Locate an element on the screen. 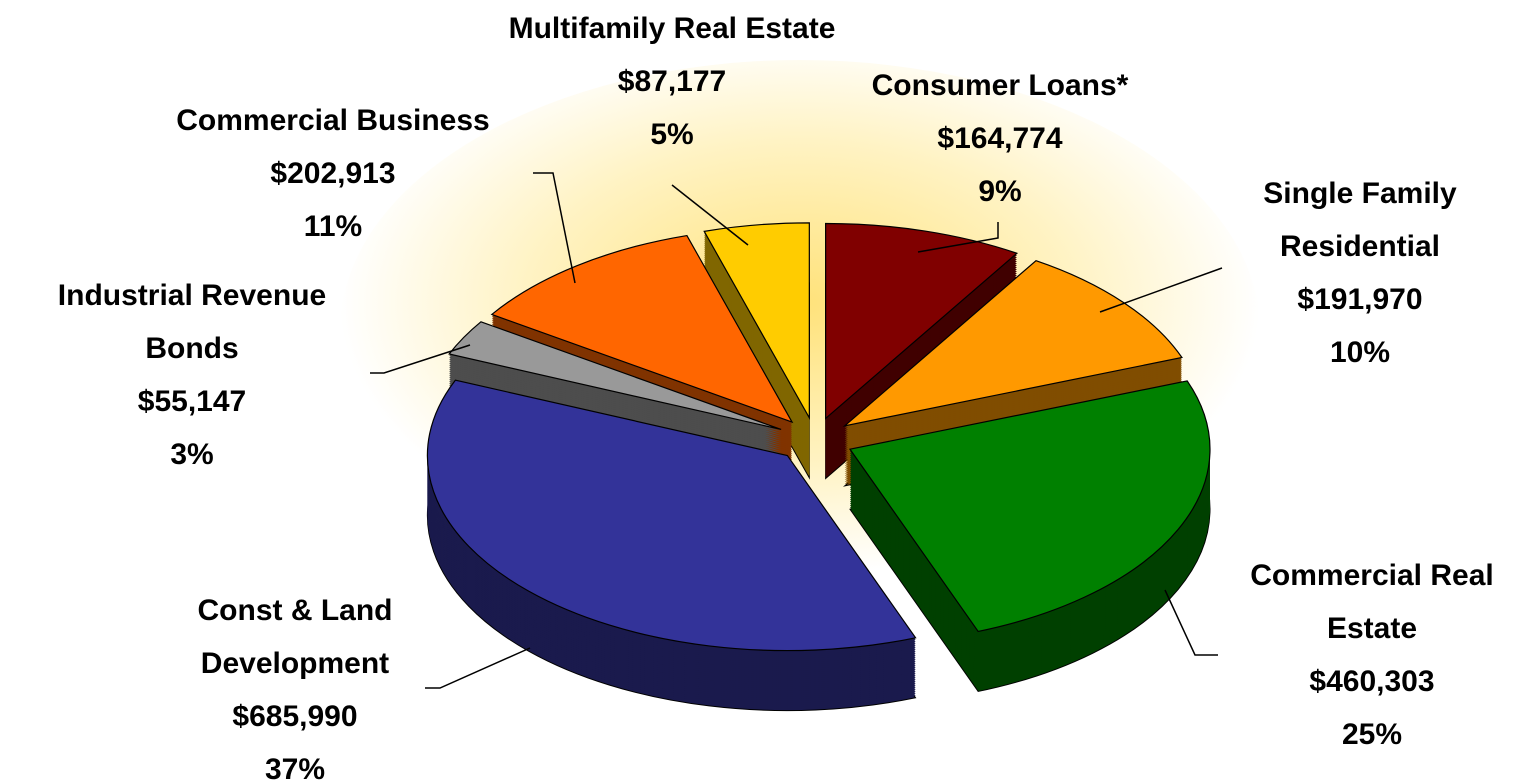 The height and width of the screenshot is (783, 1532). slice-label: Industrial Revenue Bonds $55,147 3% is located at coordinates (192, 375).